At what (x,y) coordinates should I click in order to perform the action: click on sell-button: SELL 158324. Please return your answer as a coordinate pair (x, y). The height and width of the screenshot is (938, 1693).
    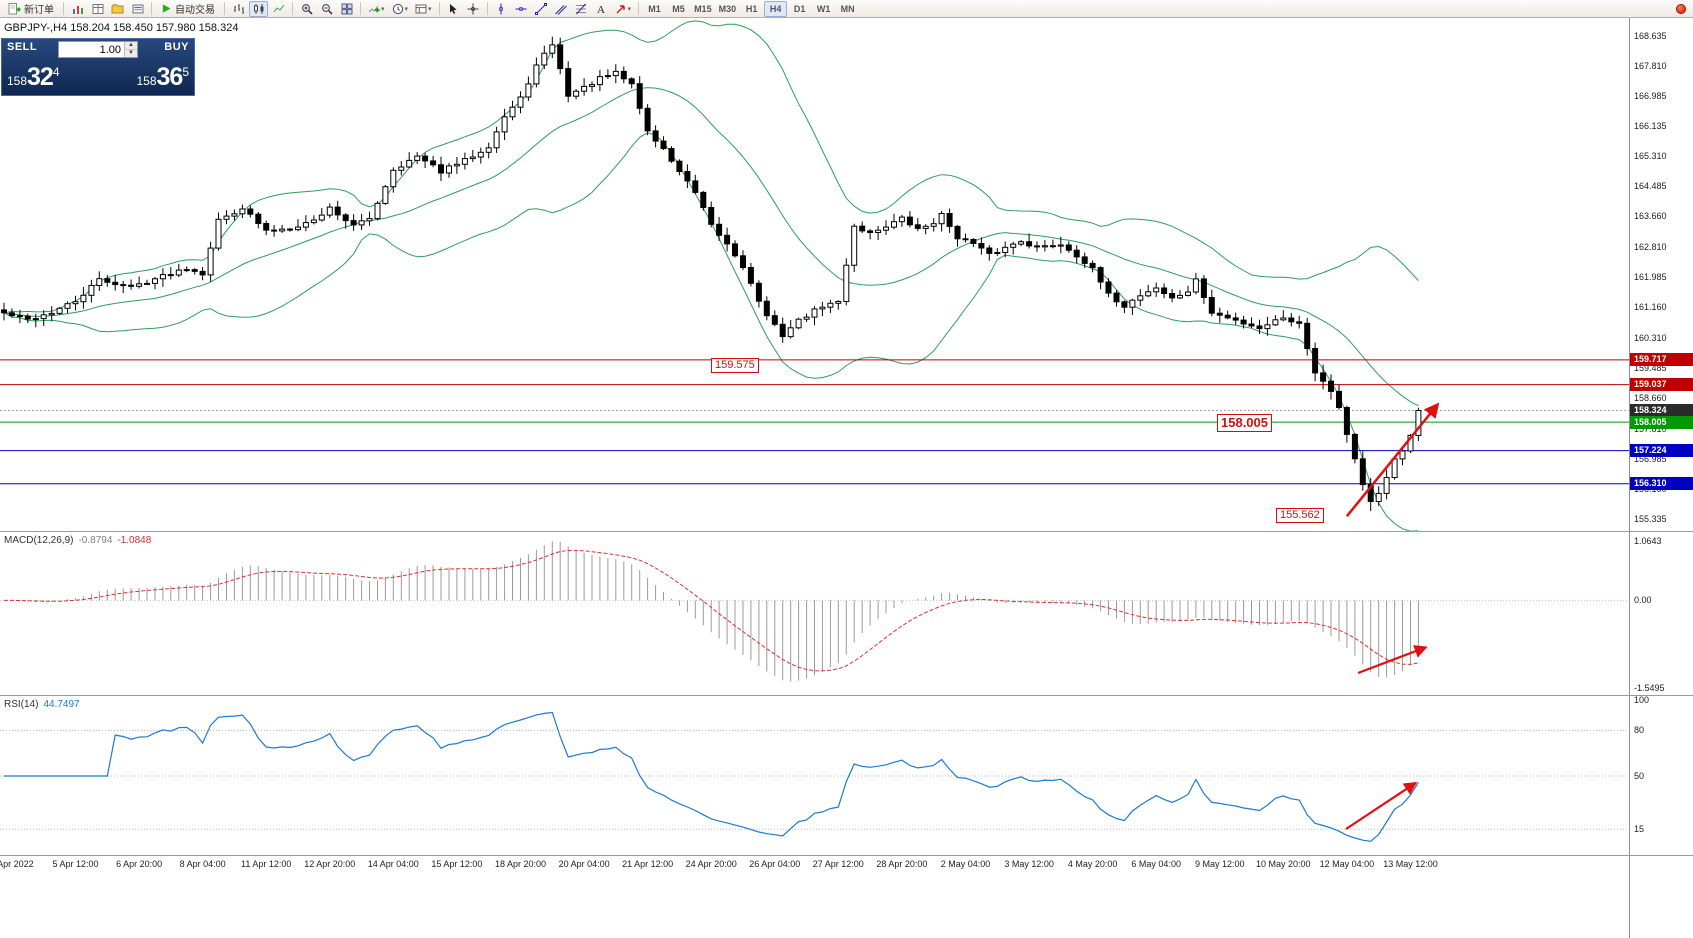
    Looking at the image, I should click on (50, 67).